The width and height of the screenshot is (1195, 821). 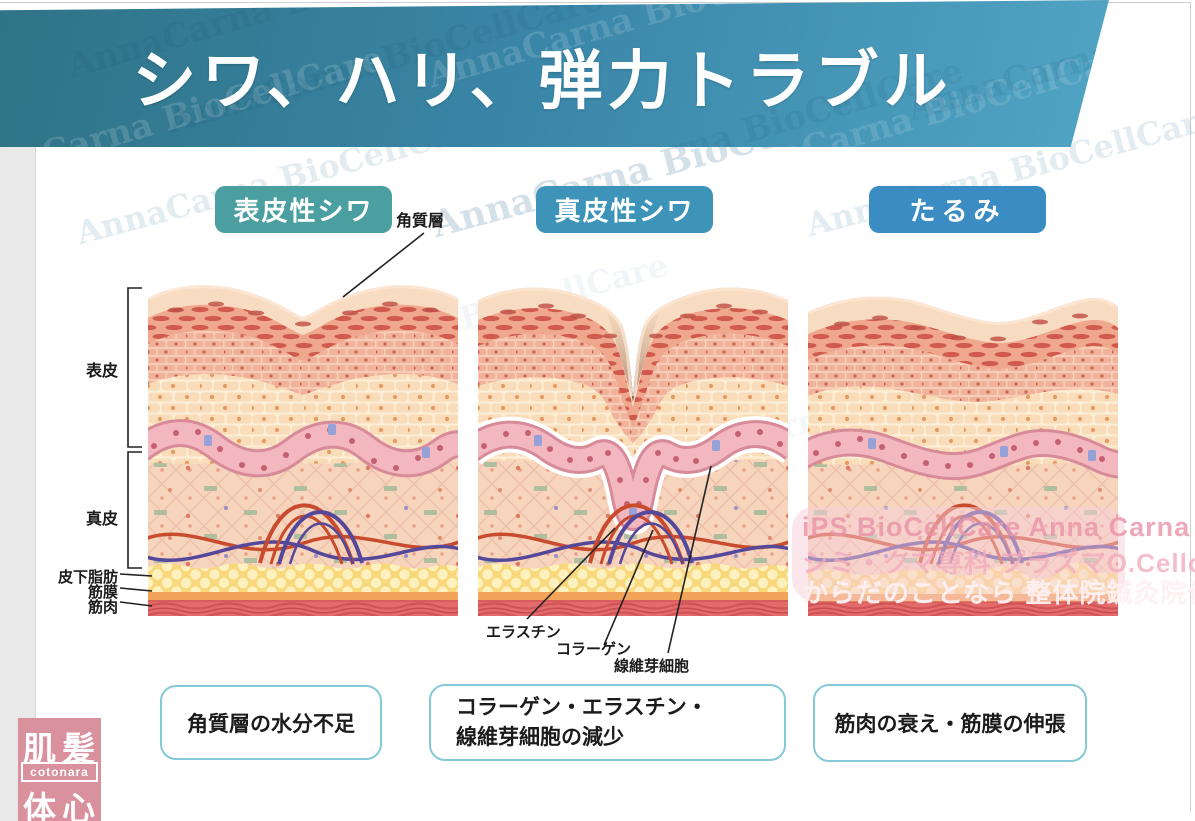 What do you see at coordinates (542, 81) in the screenshot?
I see `page-title: シワ、ハリ、弾力トラブル` at bounding box center [542, 81].